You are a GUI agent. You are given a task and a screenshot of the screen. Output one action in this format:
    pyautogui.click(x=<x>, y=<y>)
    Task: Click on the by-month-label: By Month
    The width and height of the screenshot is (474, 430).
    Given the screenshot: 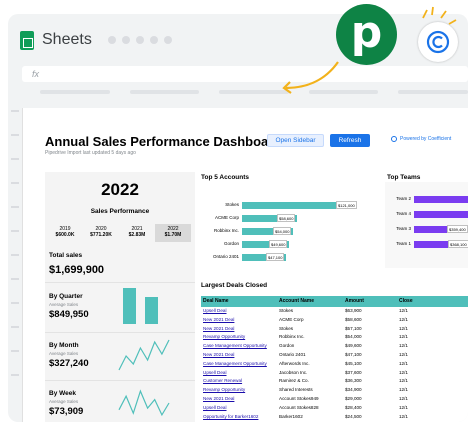 What is the action you would take?
    pyautogui.click(x=64, y=345)
    